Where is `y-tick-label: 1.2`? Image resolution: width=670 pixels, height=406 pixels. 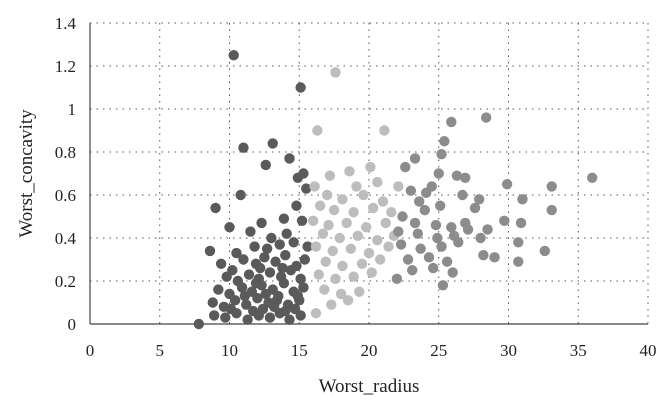 y-tick-label: 1.2 is located at coordinates (65, 66).